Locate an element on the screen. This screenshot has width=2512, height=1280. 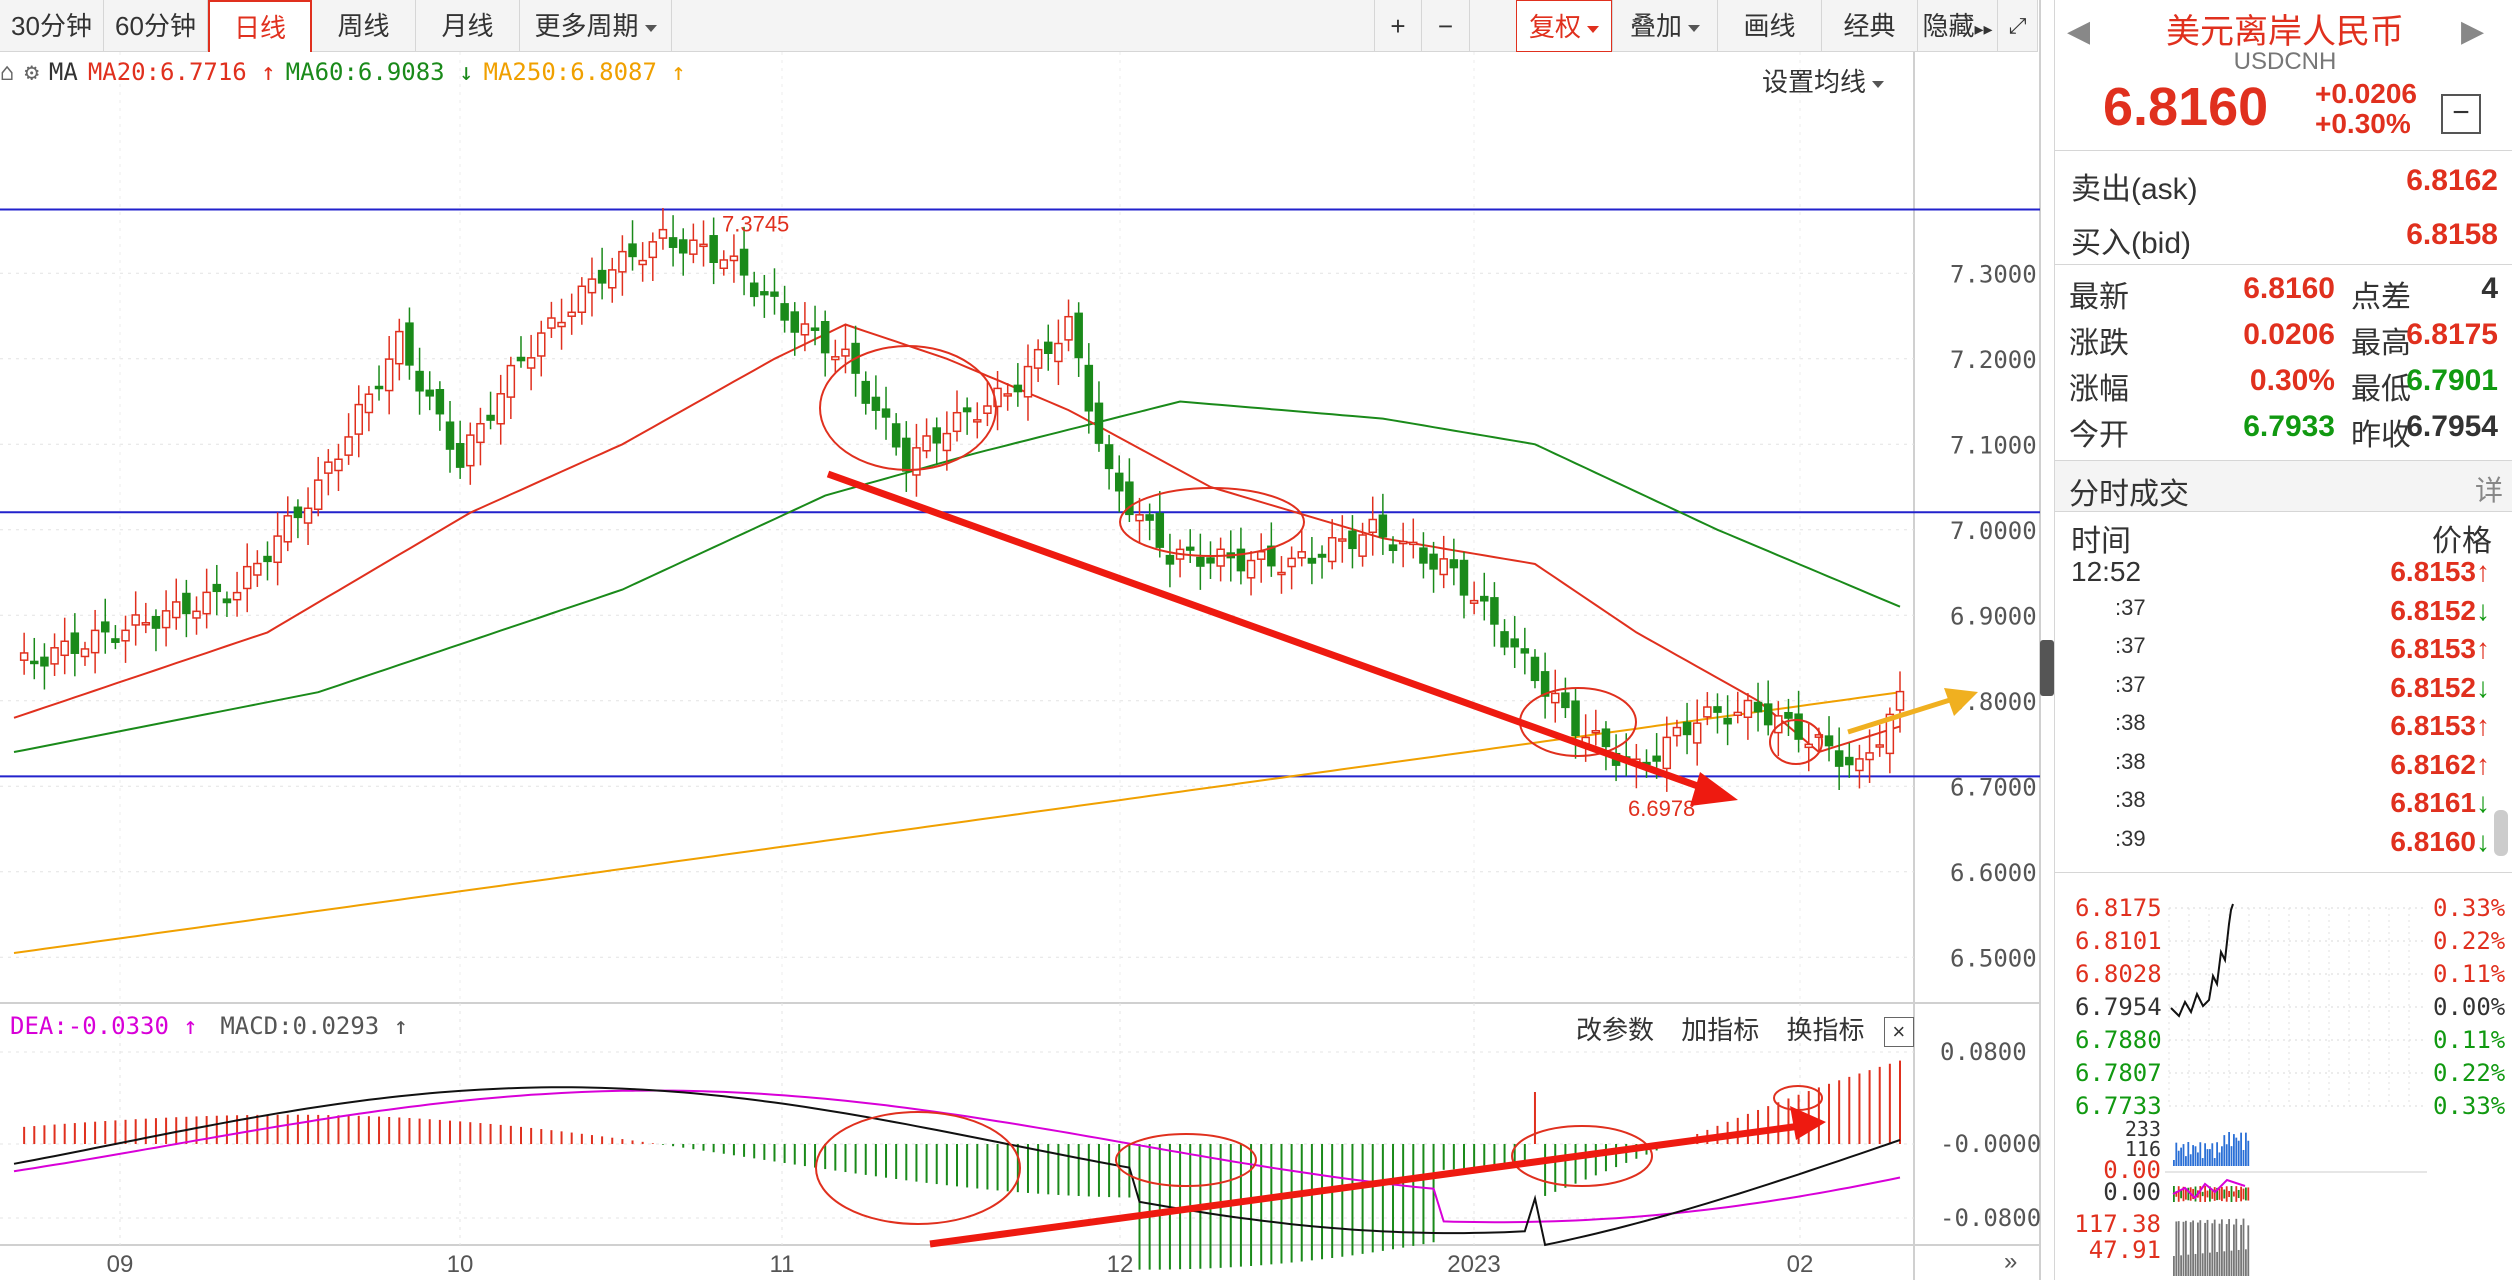
hide-button: 隐藏▸▸ is located at coordinates (1958, 26).